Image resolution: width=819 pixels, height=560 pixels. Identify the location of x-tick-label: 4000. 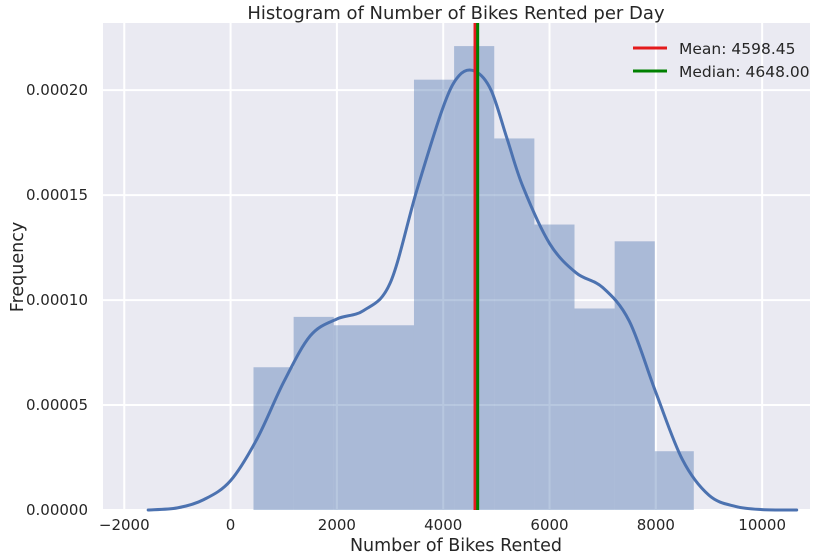
(443, 525).